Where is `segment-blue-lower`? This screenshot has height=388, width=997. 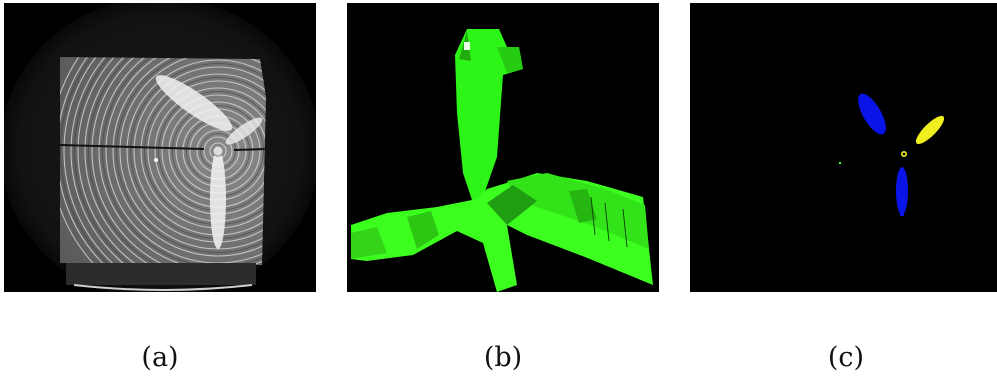 segment-blue-lower is located at coordinates (902, 191).